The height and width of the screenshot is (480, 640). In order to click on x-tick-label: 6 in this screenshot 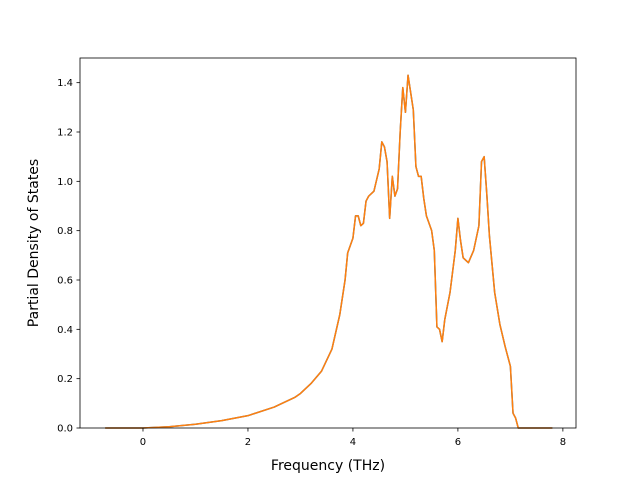, I will do `click(458, 442)`.